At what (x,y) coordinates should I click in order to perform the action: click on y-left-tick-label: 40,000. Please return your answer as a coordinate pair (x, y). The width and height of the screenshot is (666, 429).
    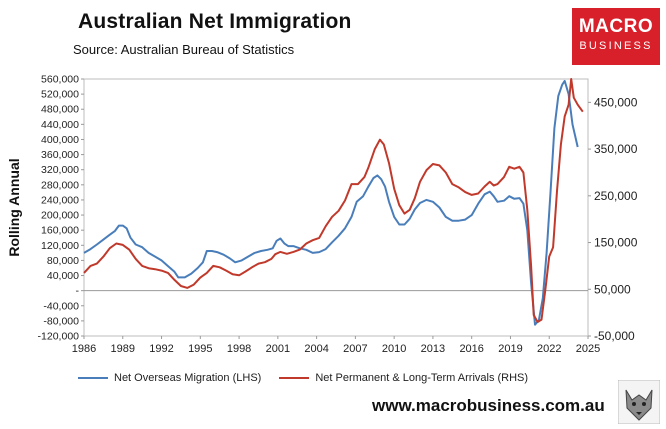
    Looking at the image, I should click on (63, 276).